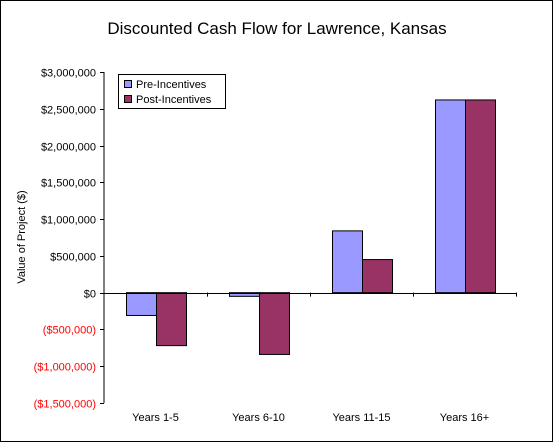 The height and width of the screenshot is (442, 553). What do you see at coordinates (90, 295) in the screenshot?
I see `y-tick-label: $0` at bounding box center [90, 295].